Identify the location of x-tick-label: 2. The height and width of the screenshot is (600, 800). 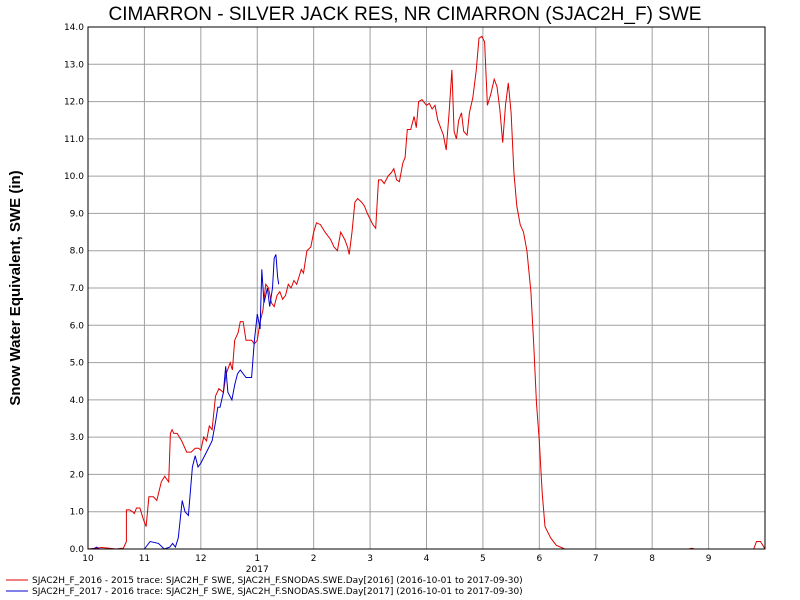
(314, 559).